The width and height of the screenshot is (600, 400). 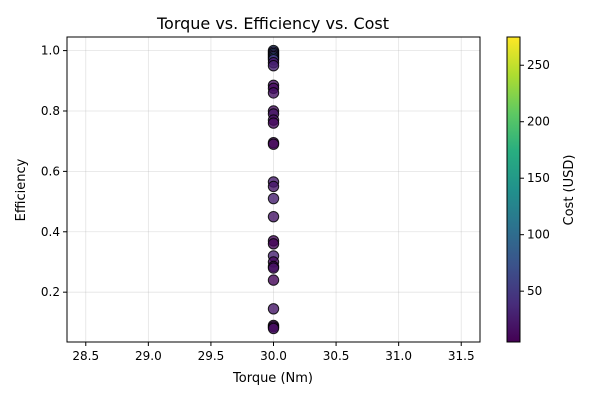 What do you see at coordinates (50, 51) in the screenshot?
I see `y-tick-label-4: 1.0` at bounding box center [50, 51].